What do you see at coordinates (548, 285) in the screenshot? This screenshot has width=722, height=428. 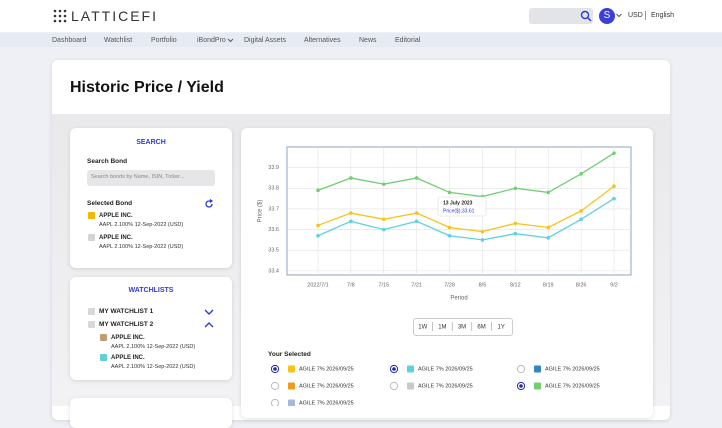 I see `x-tick-label: 8/19` at bounding box center [548, 285].